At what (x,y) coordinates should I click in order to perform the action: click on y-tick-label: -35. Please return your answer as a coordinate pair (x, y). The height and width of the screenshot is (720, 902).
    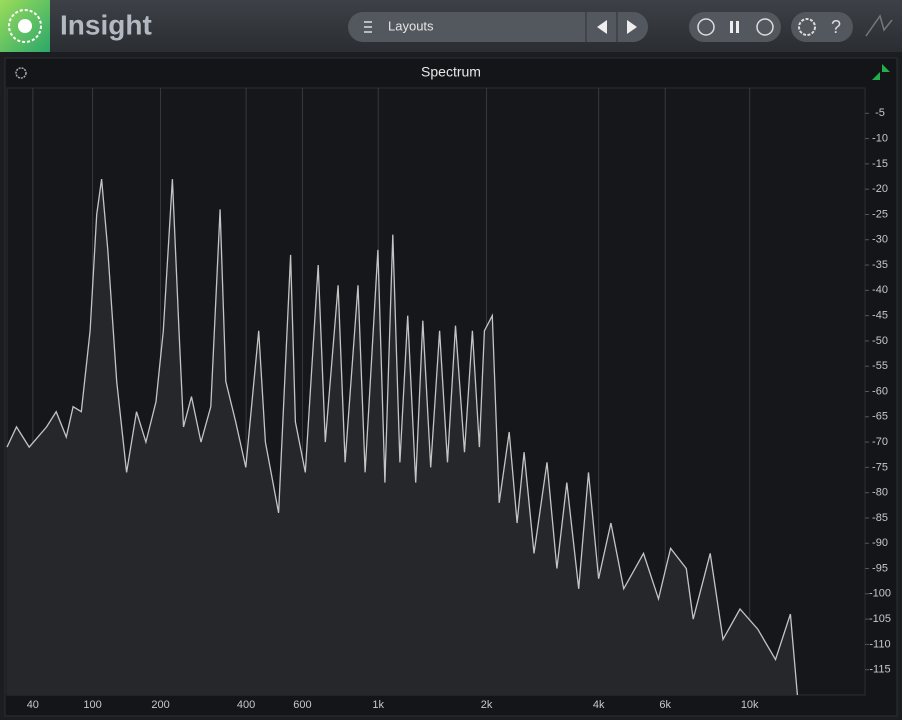
    Looking at the image, I should click on (880, 265).